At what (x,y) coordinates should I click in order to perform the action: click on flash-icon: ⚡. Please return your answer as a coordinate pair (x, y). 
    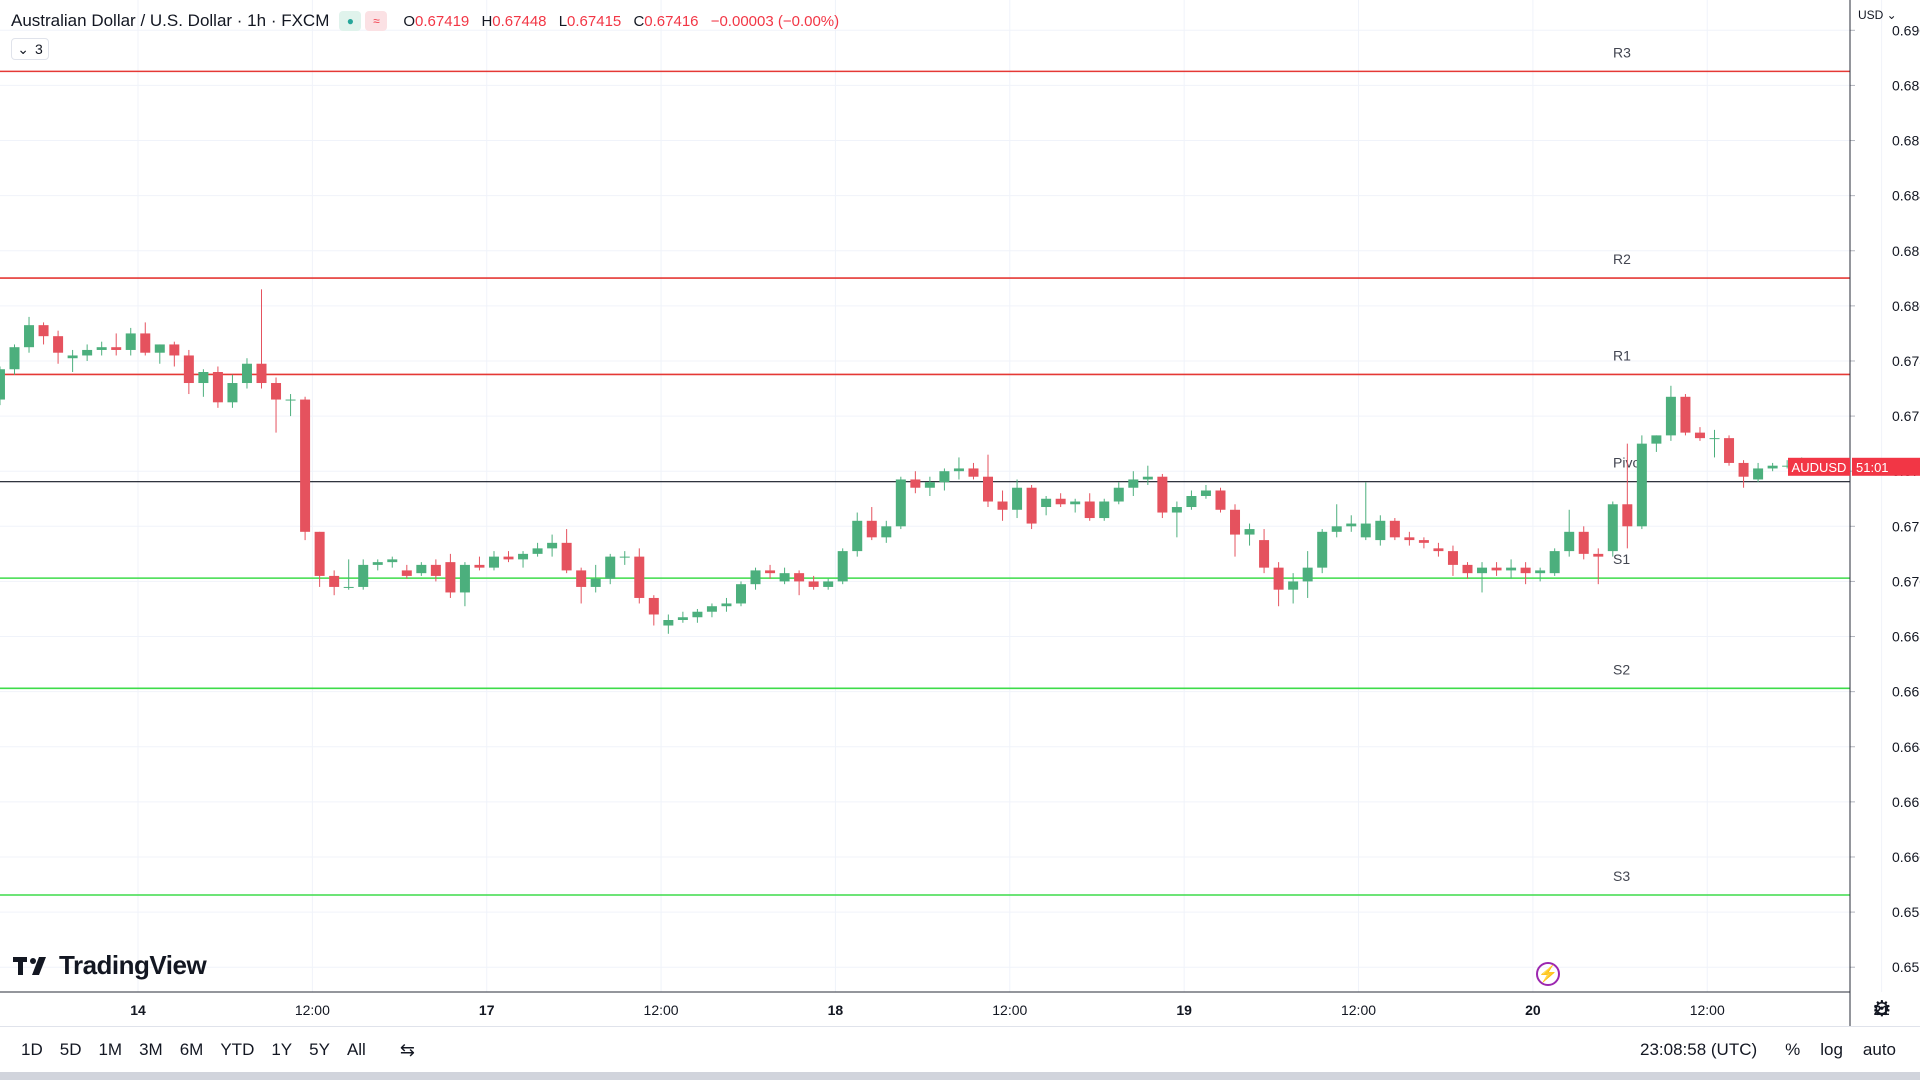
    Looking at the image, I should click on (1548, 974).